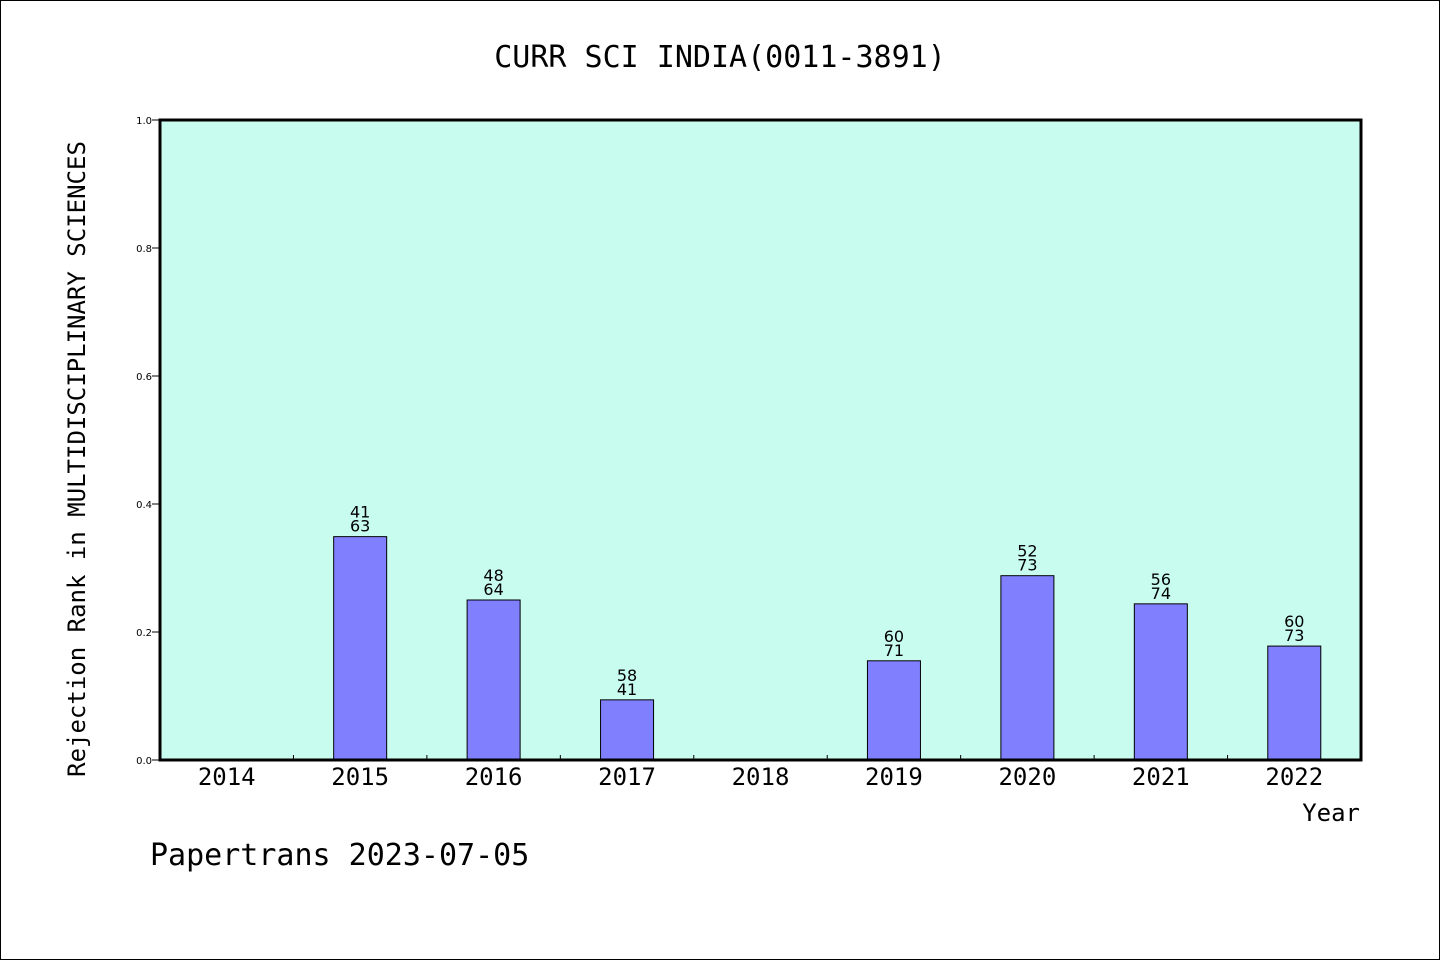 This screenshot has width=1440, height=964. What do you see at coordinates (144, 505) in the screenshot?
I see `y-tick-label: 0.4` at bounding box center [144, 505].